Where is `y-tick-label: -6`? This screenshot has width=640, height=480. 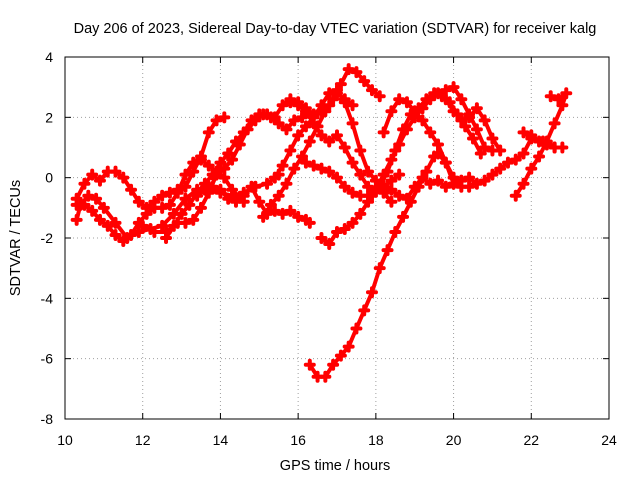 y-tick-label: -6 is located at coordinates (47, 359).